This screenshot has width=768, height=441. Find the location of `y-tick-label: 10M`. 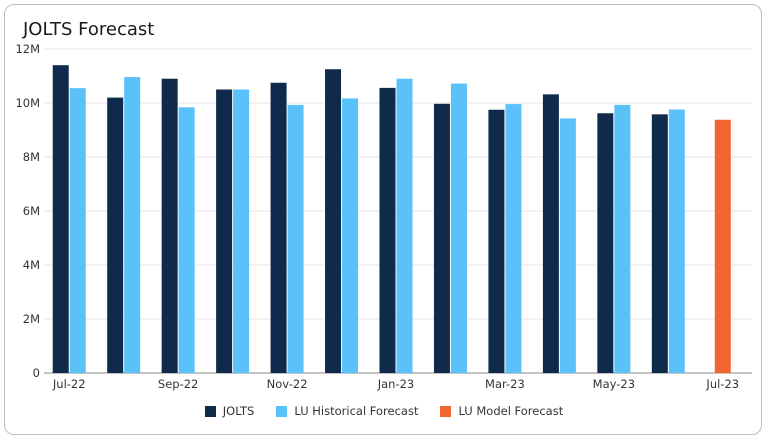

y-tick-label: 10M is located at coordinates (27, 103).